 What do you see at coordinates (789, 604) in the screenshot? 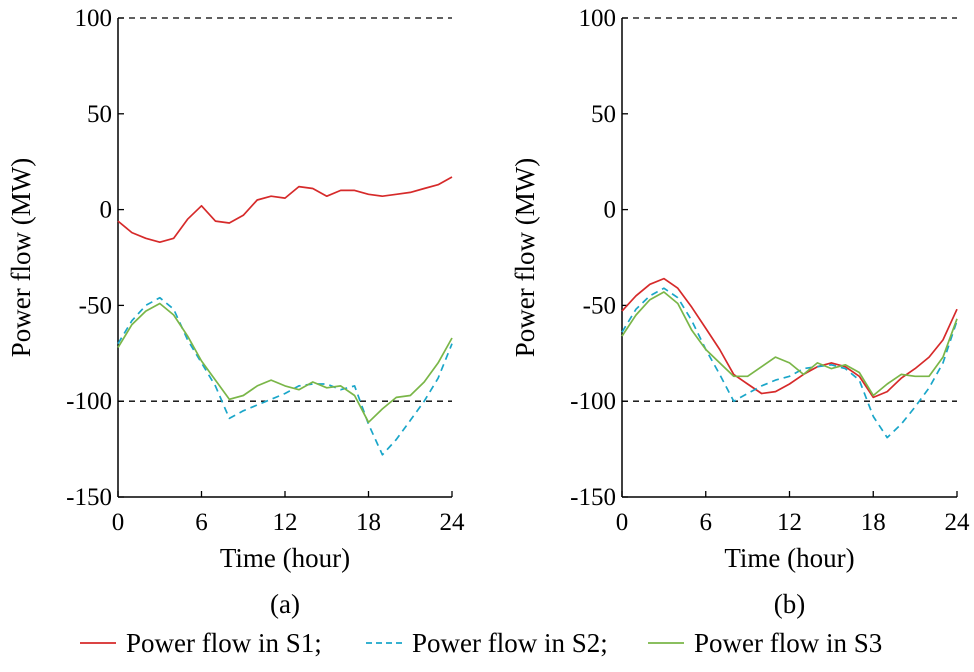
I see `panel-label: (b)` at bounding box center [789, 604].